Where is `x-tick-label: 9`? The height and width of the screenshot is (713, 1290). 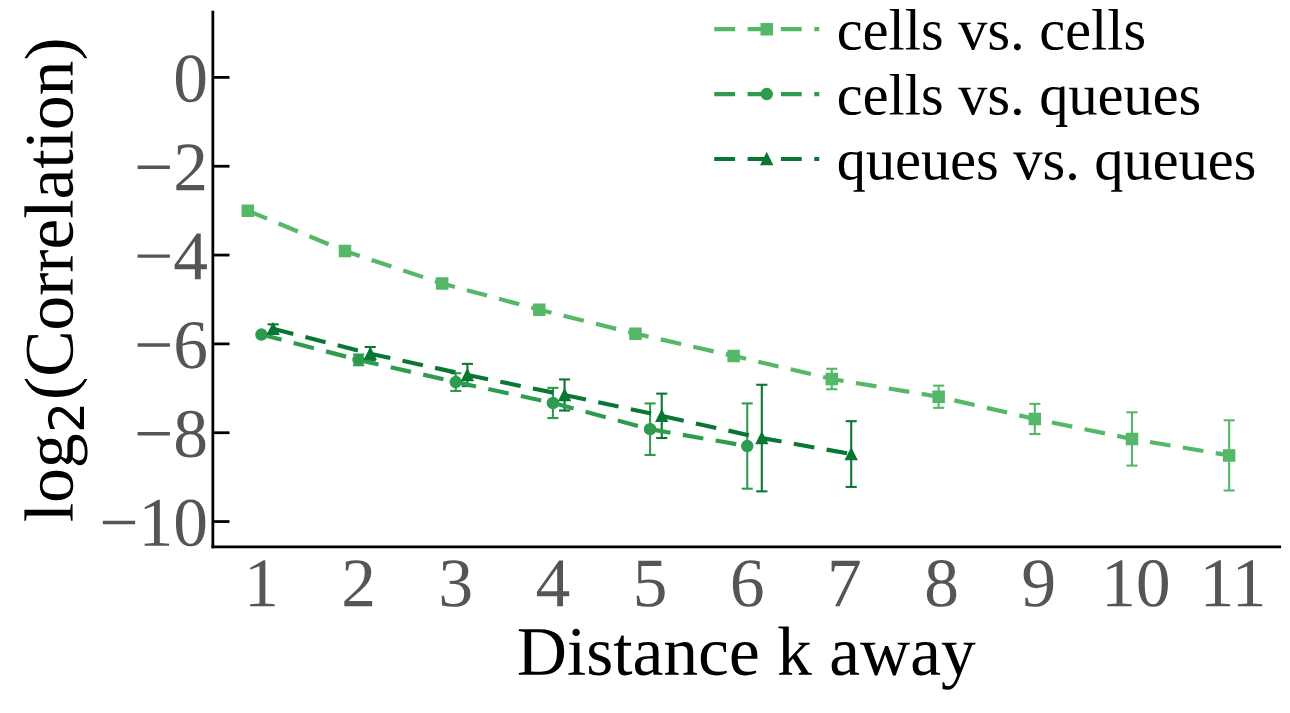 x-tick-label: 9 is located at coordinates (1038, 583).